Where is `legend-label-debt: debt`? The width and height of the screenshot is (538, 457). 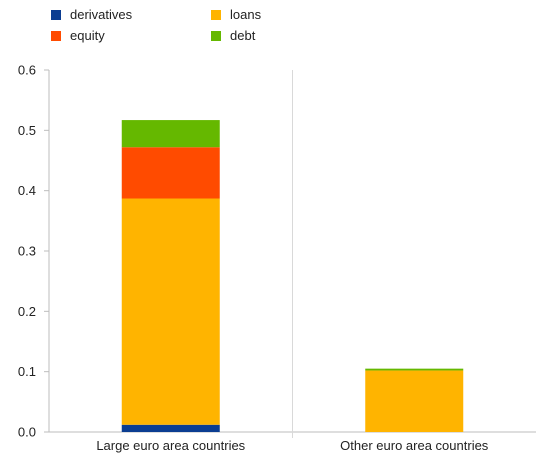
legend-label-debt: debt is located at coordinates (243, 35).